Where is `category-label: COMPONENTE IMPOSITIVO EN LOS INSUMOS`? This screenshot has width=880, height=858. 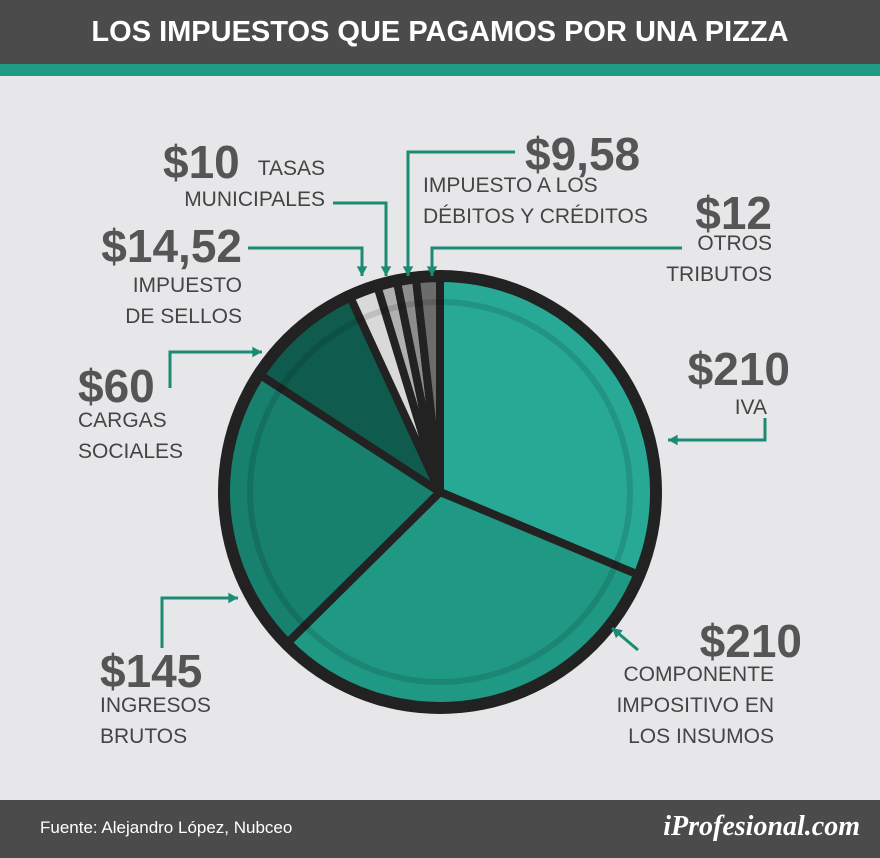 category-label: COMPONENTE IMPOSITIVO EN LOS INSUMOS is located at coordinates (695, 705).